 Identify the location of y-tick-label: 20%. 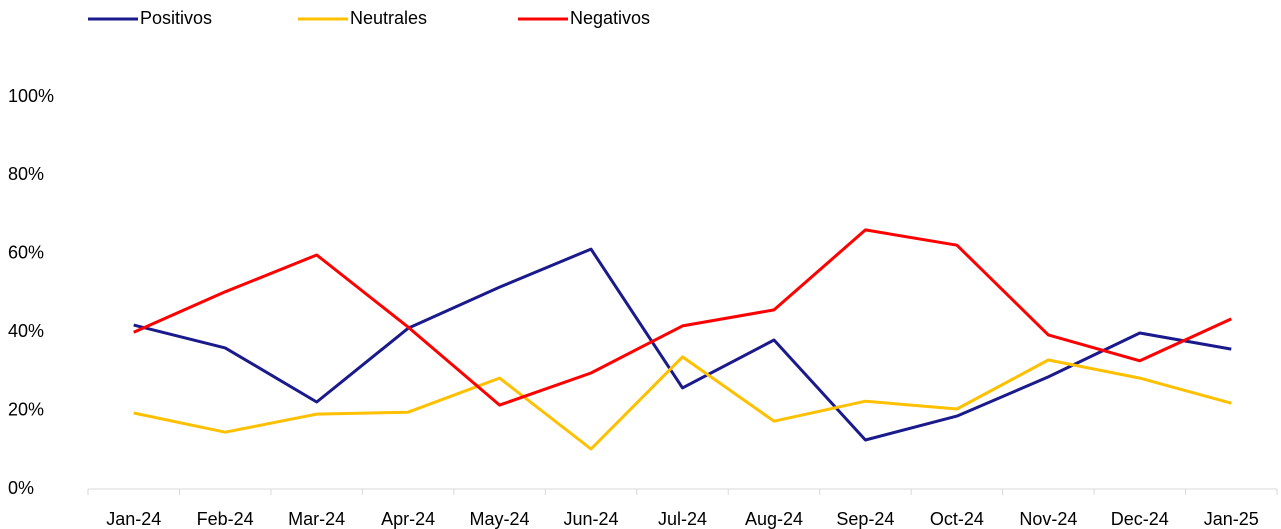
(26, 409).